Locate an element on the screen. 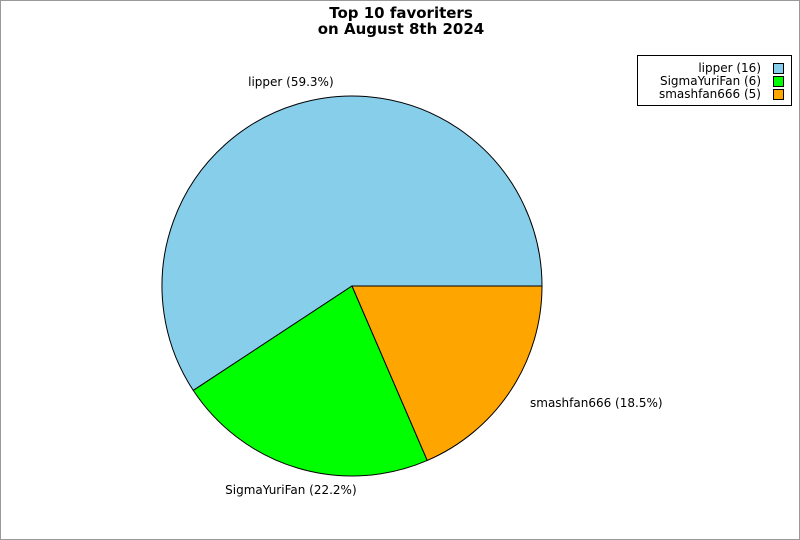  legend-item-smashfan666: smashfan666 (5) is located at coordinates (714, 94).